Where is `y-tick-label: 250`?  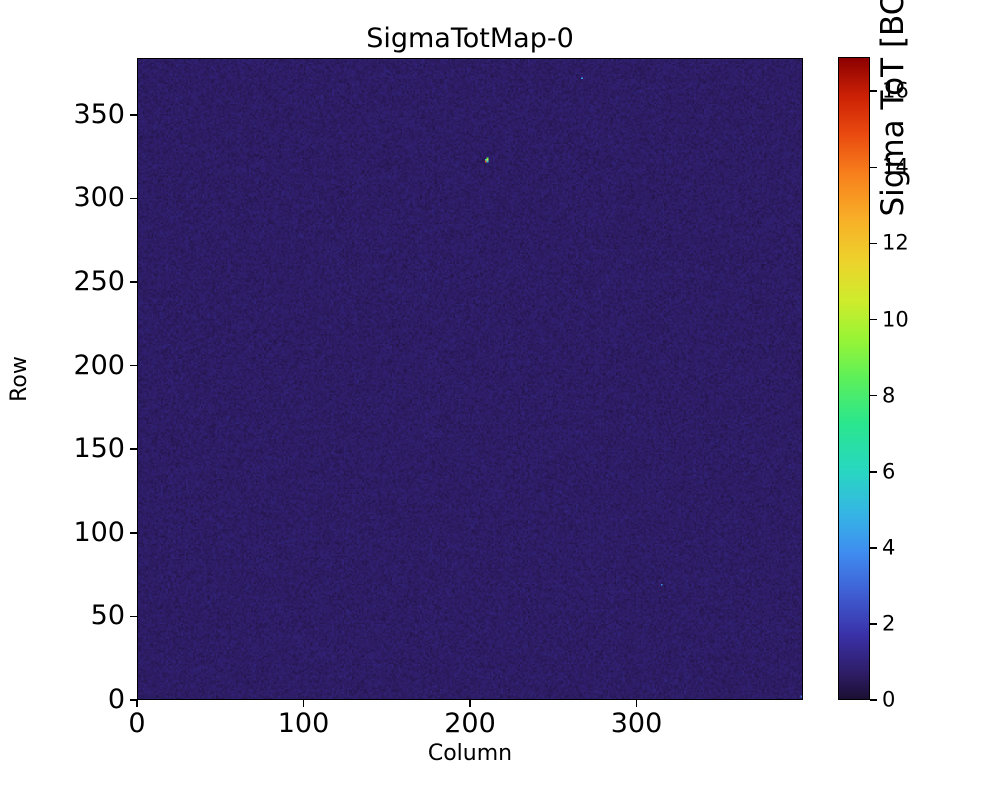 y-tick-label: 250 is located at coordinates (99, 282).